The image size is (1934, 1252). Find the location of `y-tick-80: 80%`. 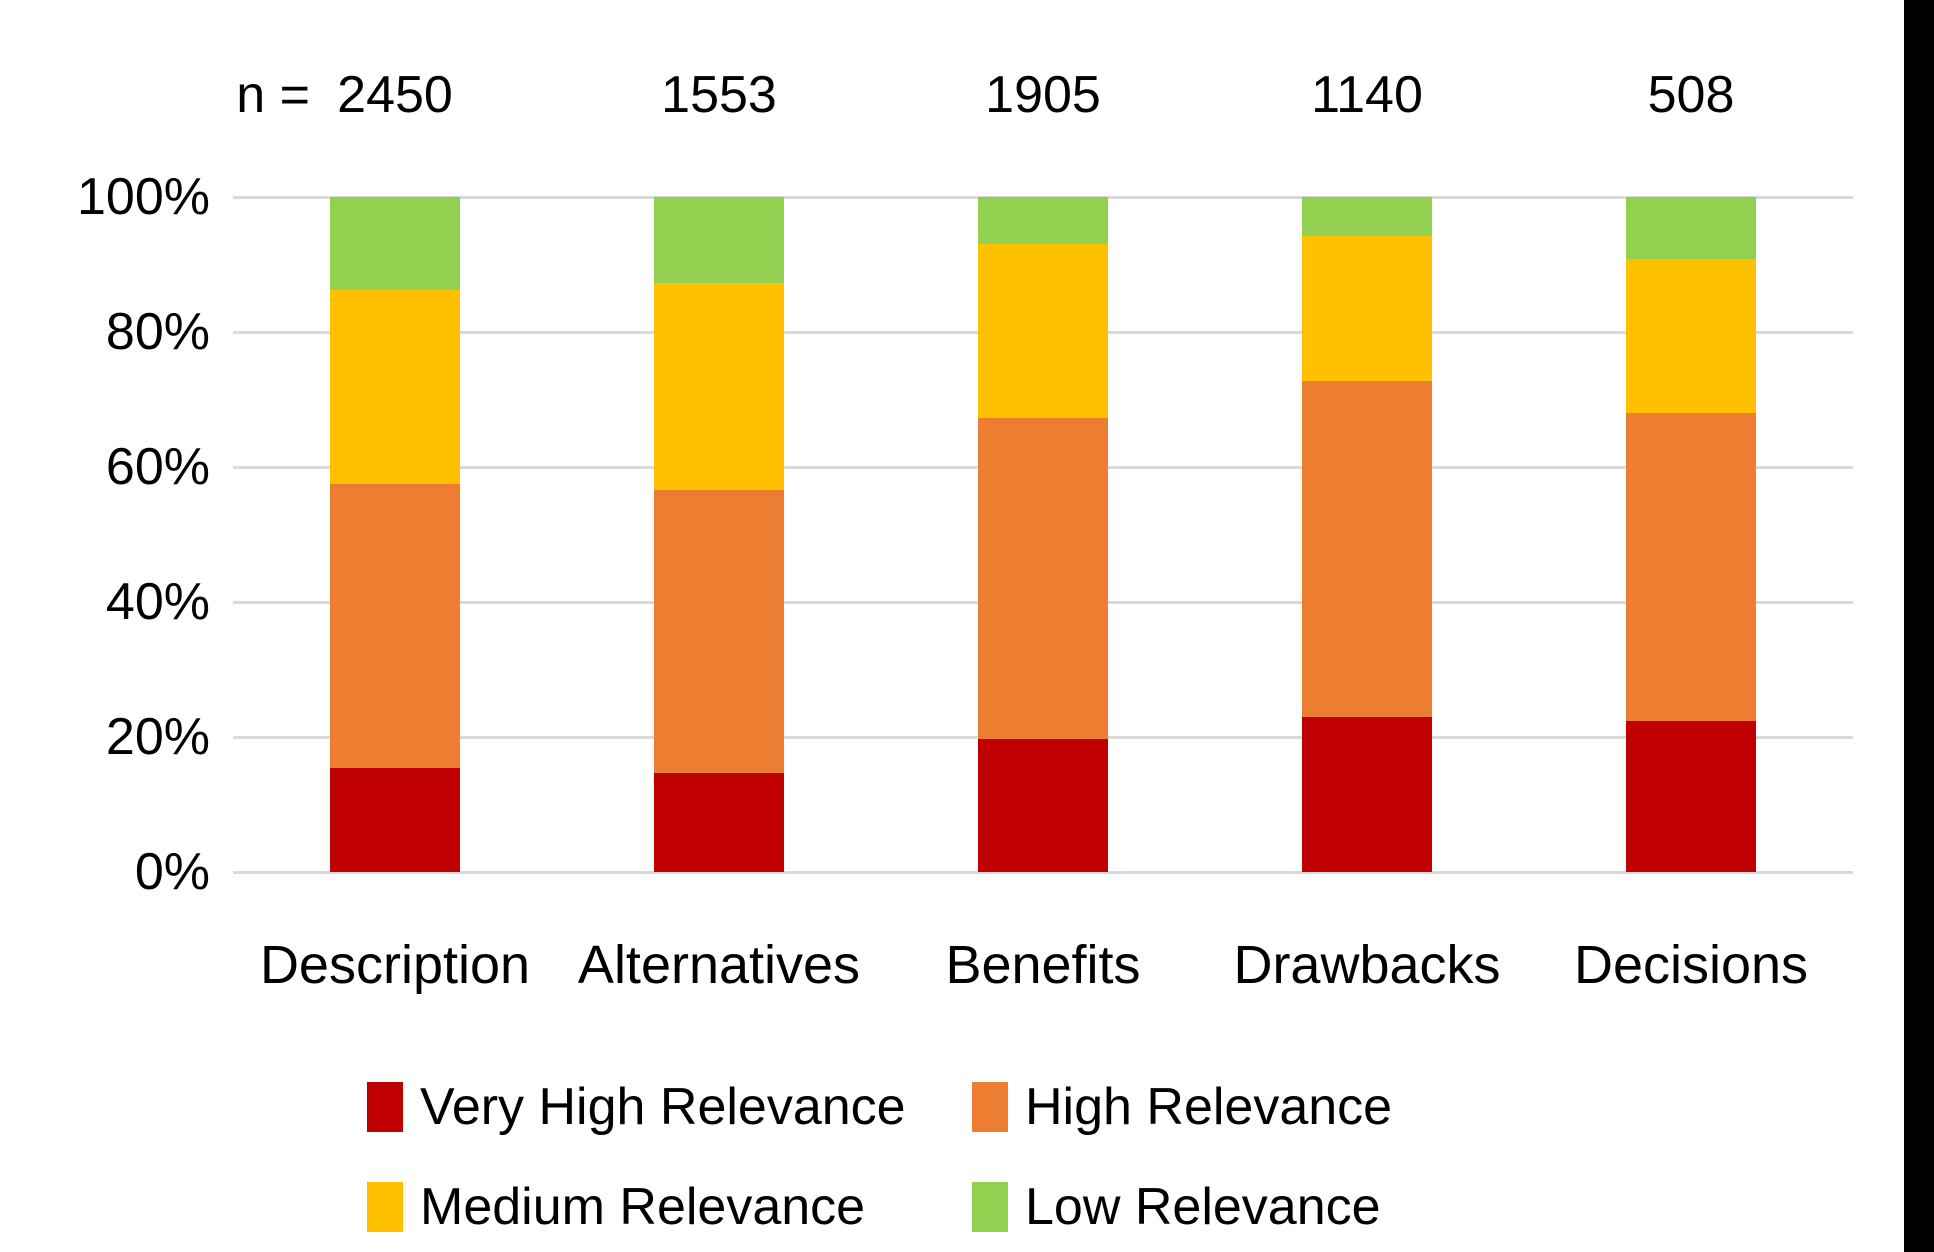

y-tick-80: 80% is located at coordinates (157, 332).